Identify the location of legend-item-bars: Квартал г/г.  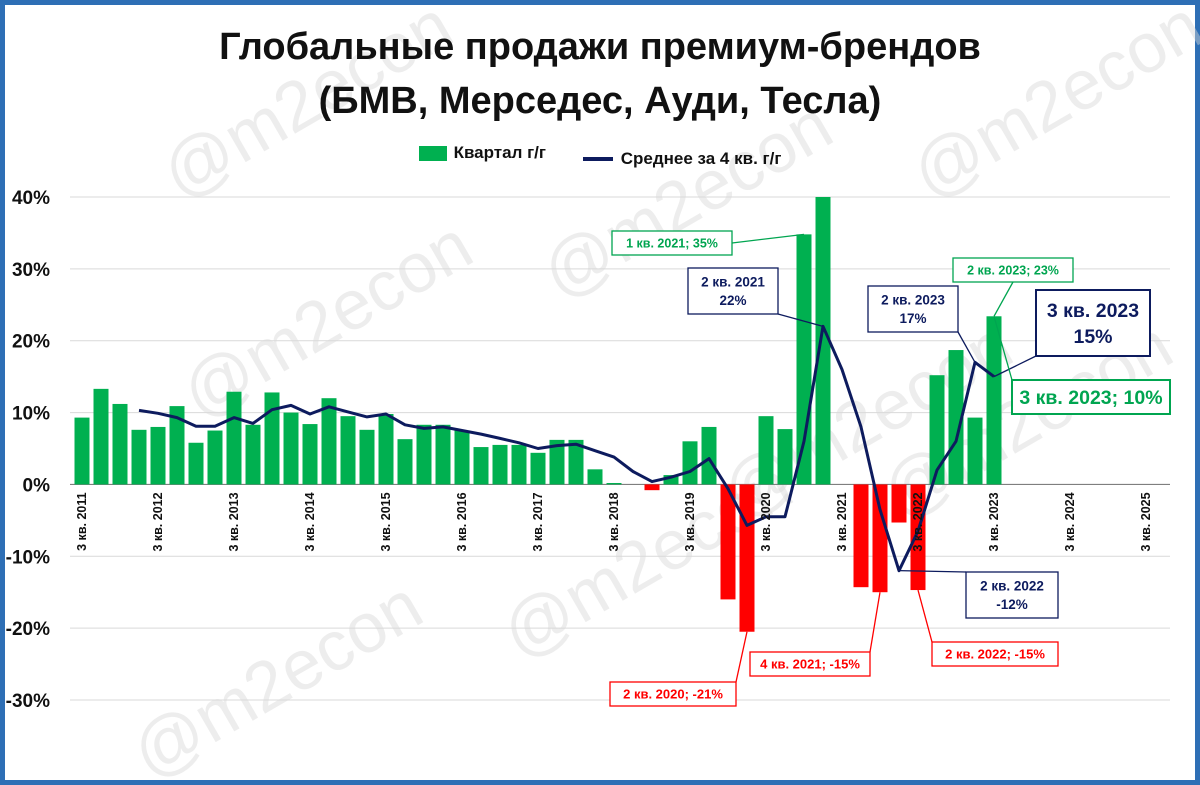
(482, 153).